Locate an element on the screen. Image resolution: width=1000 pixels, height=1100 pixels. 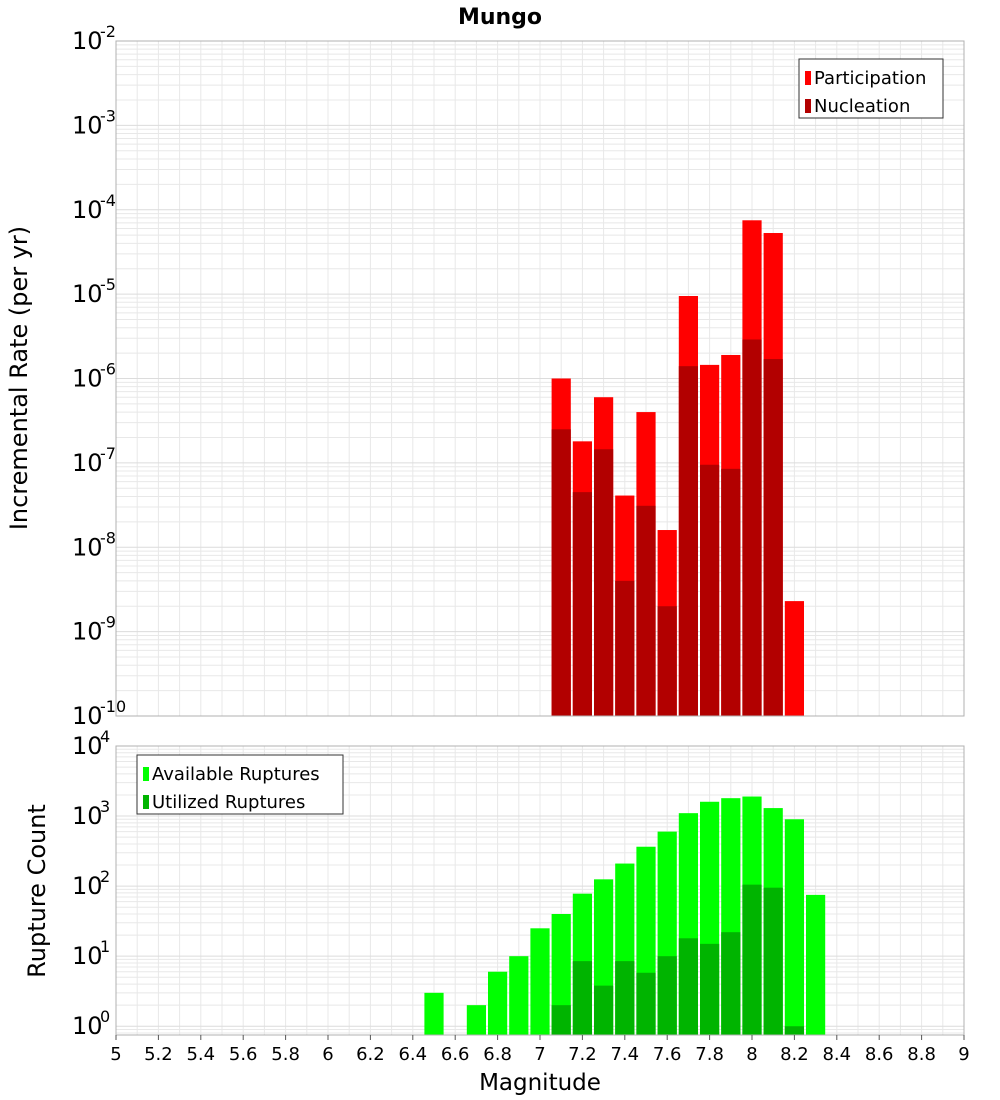
svg-text: 4 is located at coordinates (105, 736).